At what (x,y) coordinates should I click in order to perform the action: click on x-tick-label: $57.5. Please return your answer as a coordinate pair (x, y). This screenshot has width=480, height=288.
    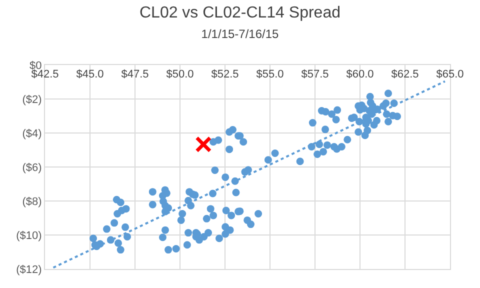
    Looking at the image, I should click on (315, 74).